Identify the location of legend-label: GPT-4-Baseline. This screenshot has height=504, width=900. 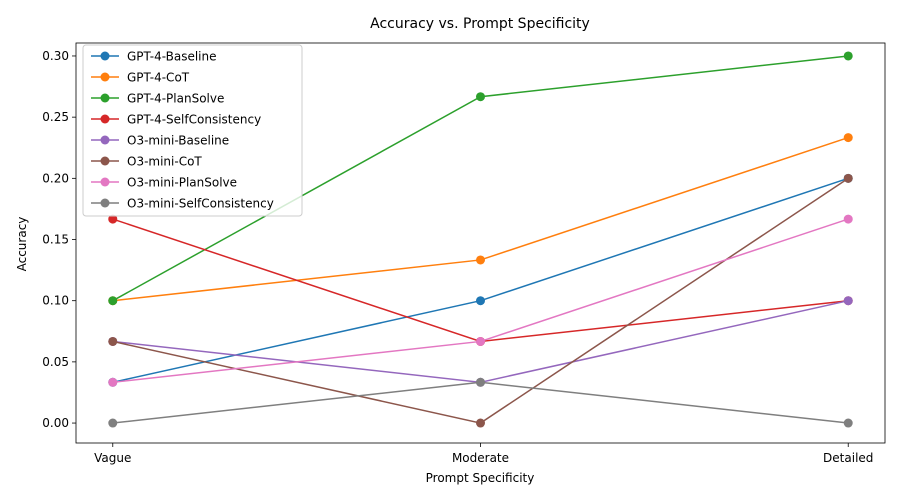
(172, 57).